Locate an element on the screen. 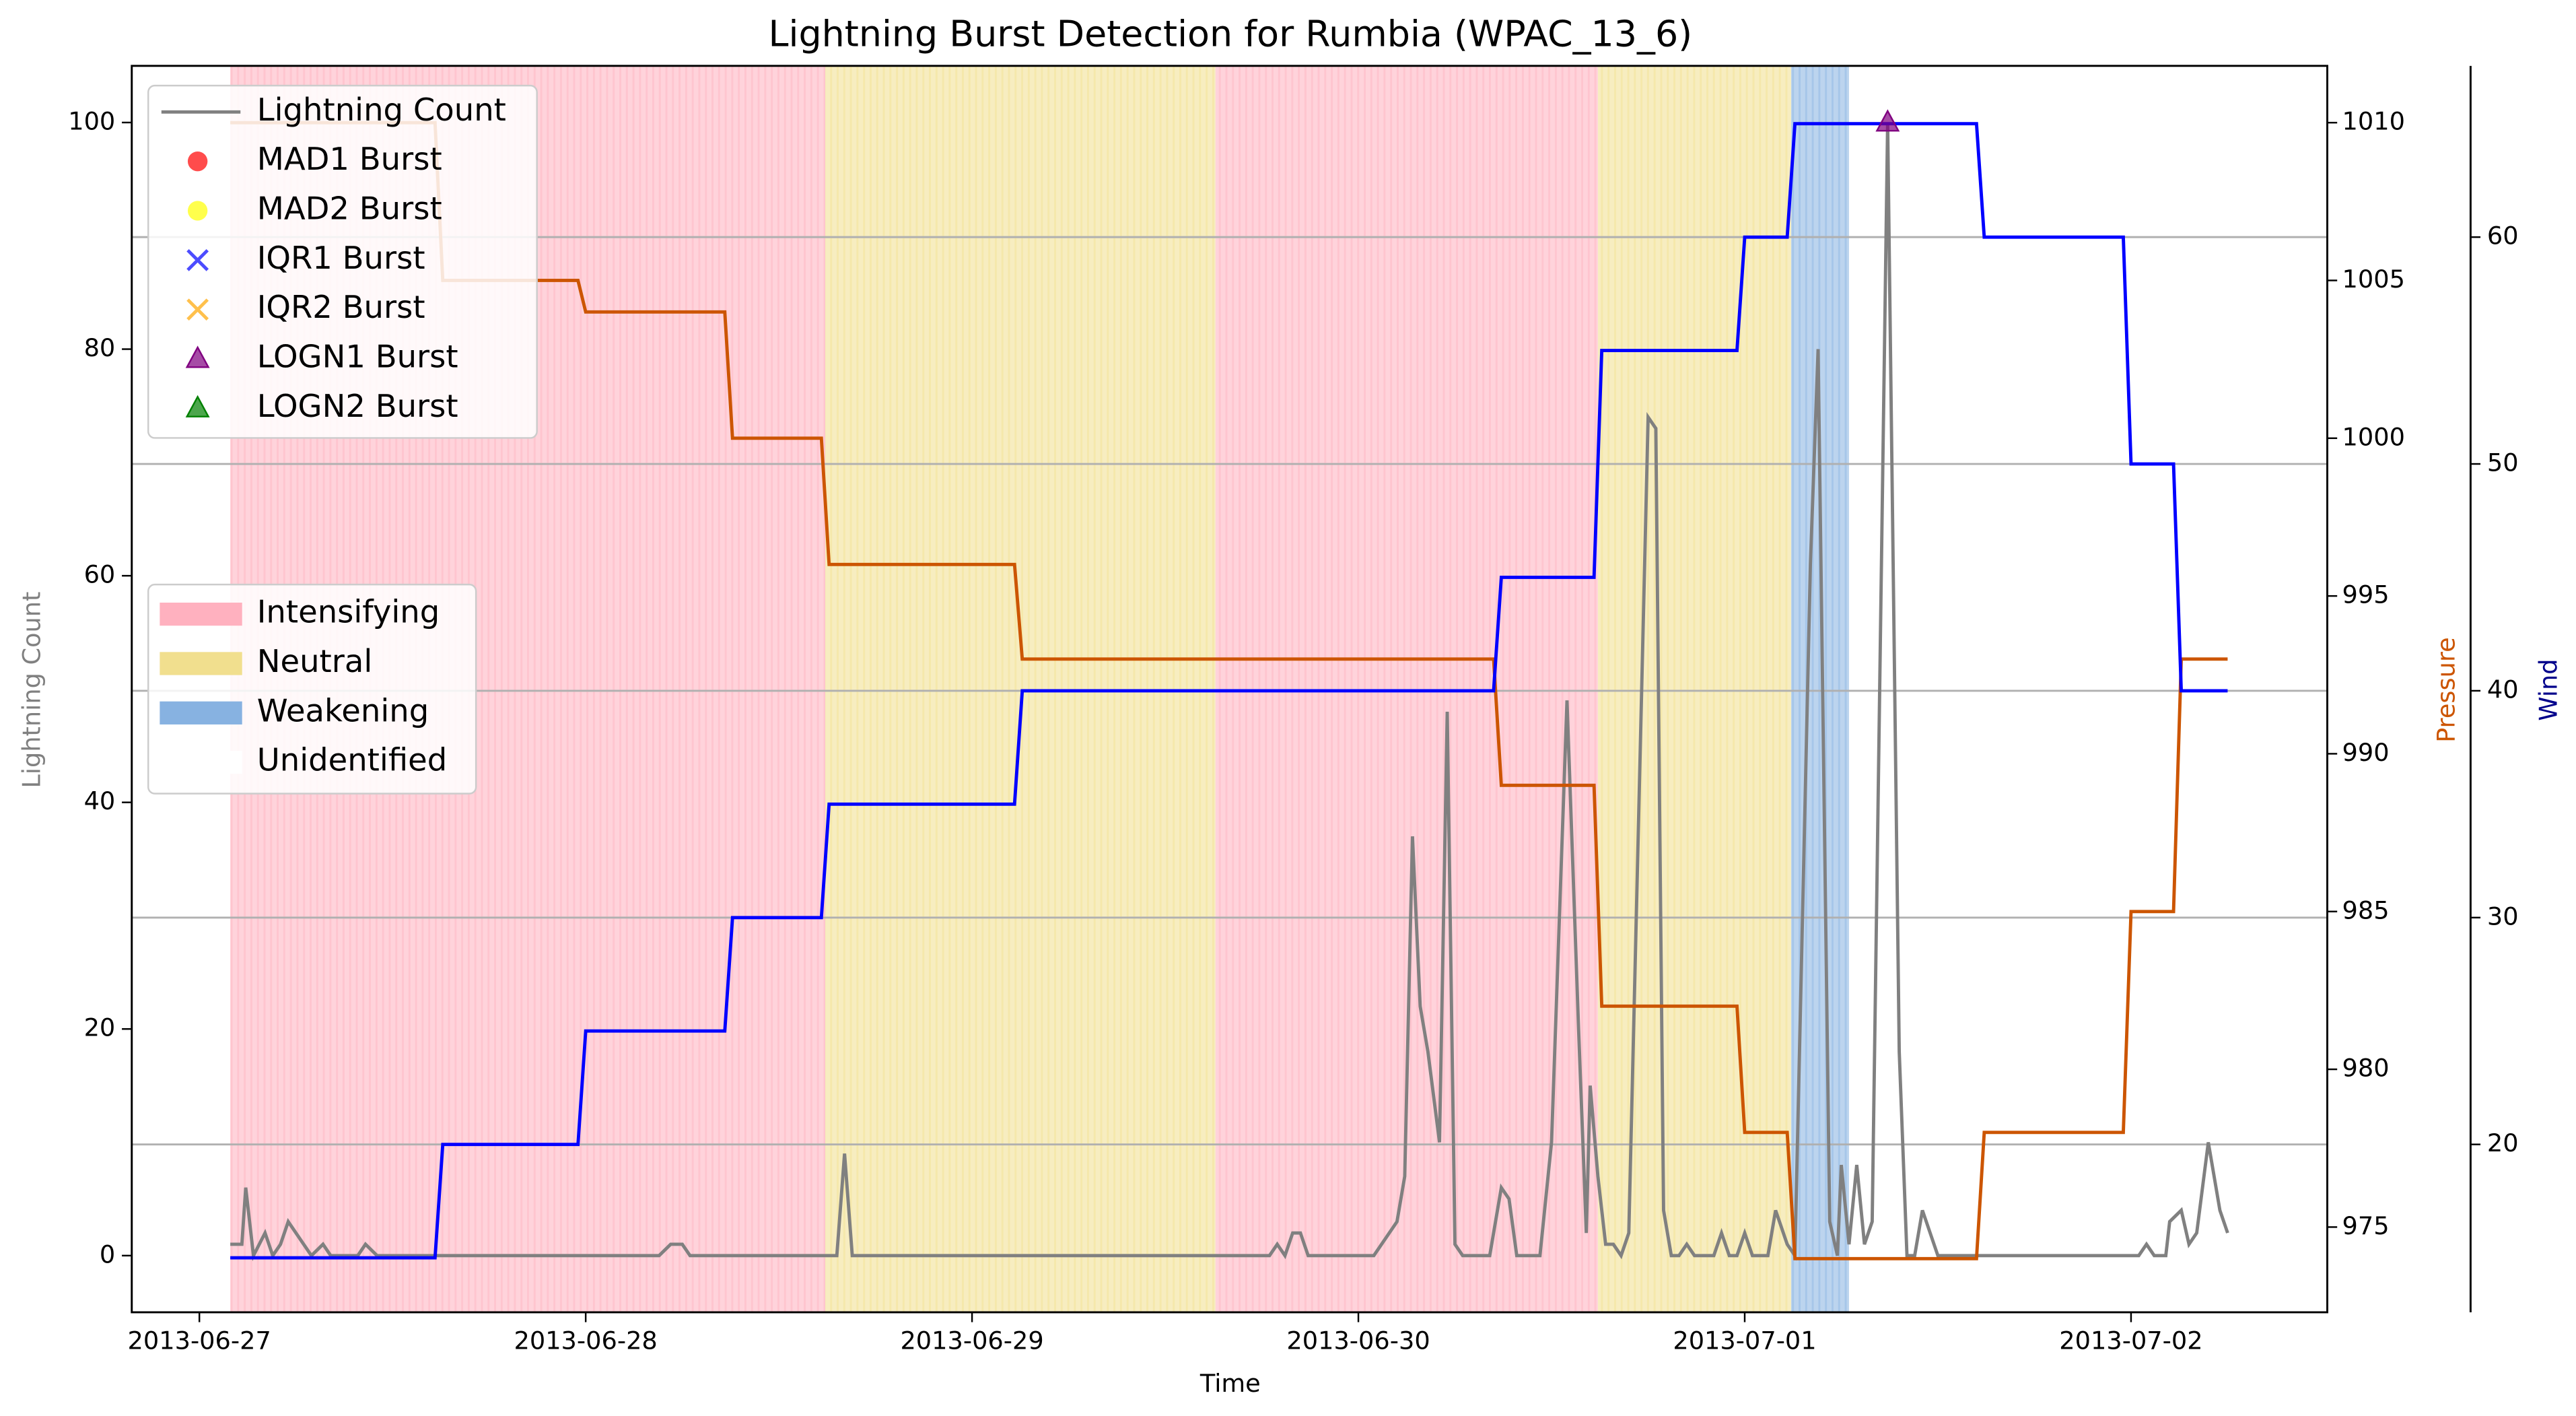 The width and height of the screenshot is (2576, 1416). y2-tick-label: 975 is located at coordinates (2366, 1225).